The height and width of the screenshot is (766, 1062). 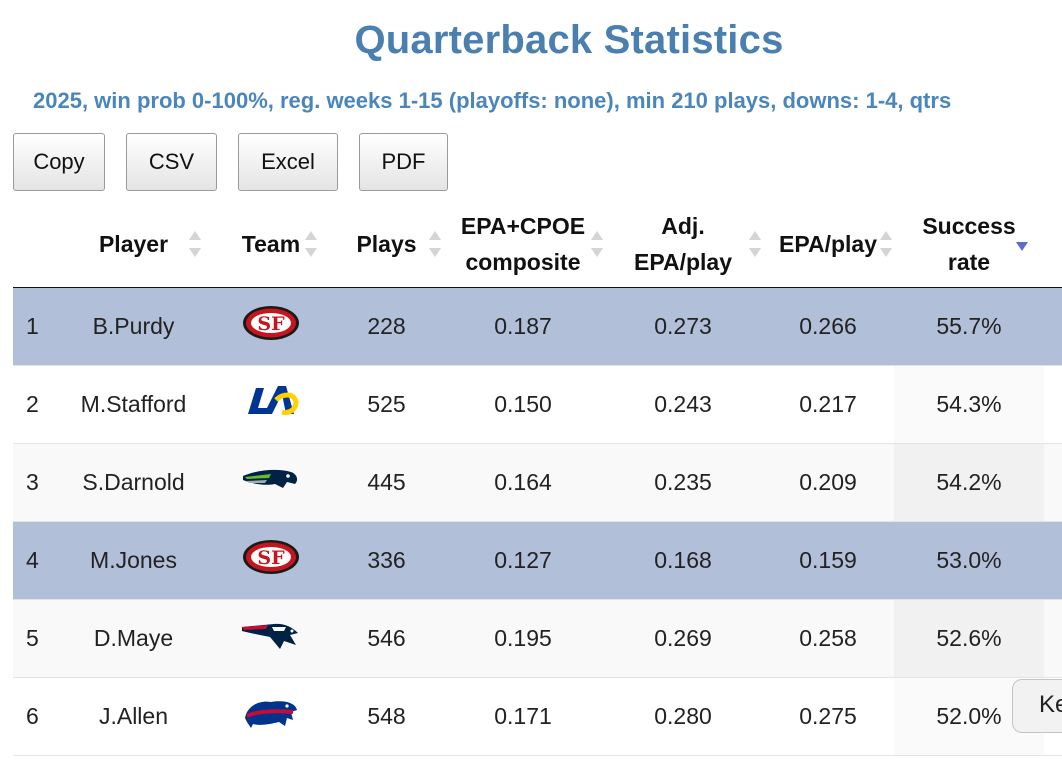 I want to click on cell-adj-epa: 0.235, so click(x=683, y=482).